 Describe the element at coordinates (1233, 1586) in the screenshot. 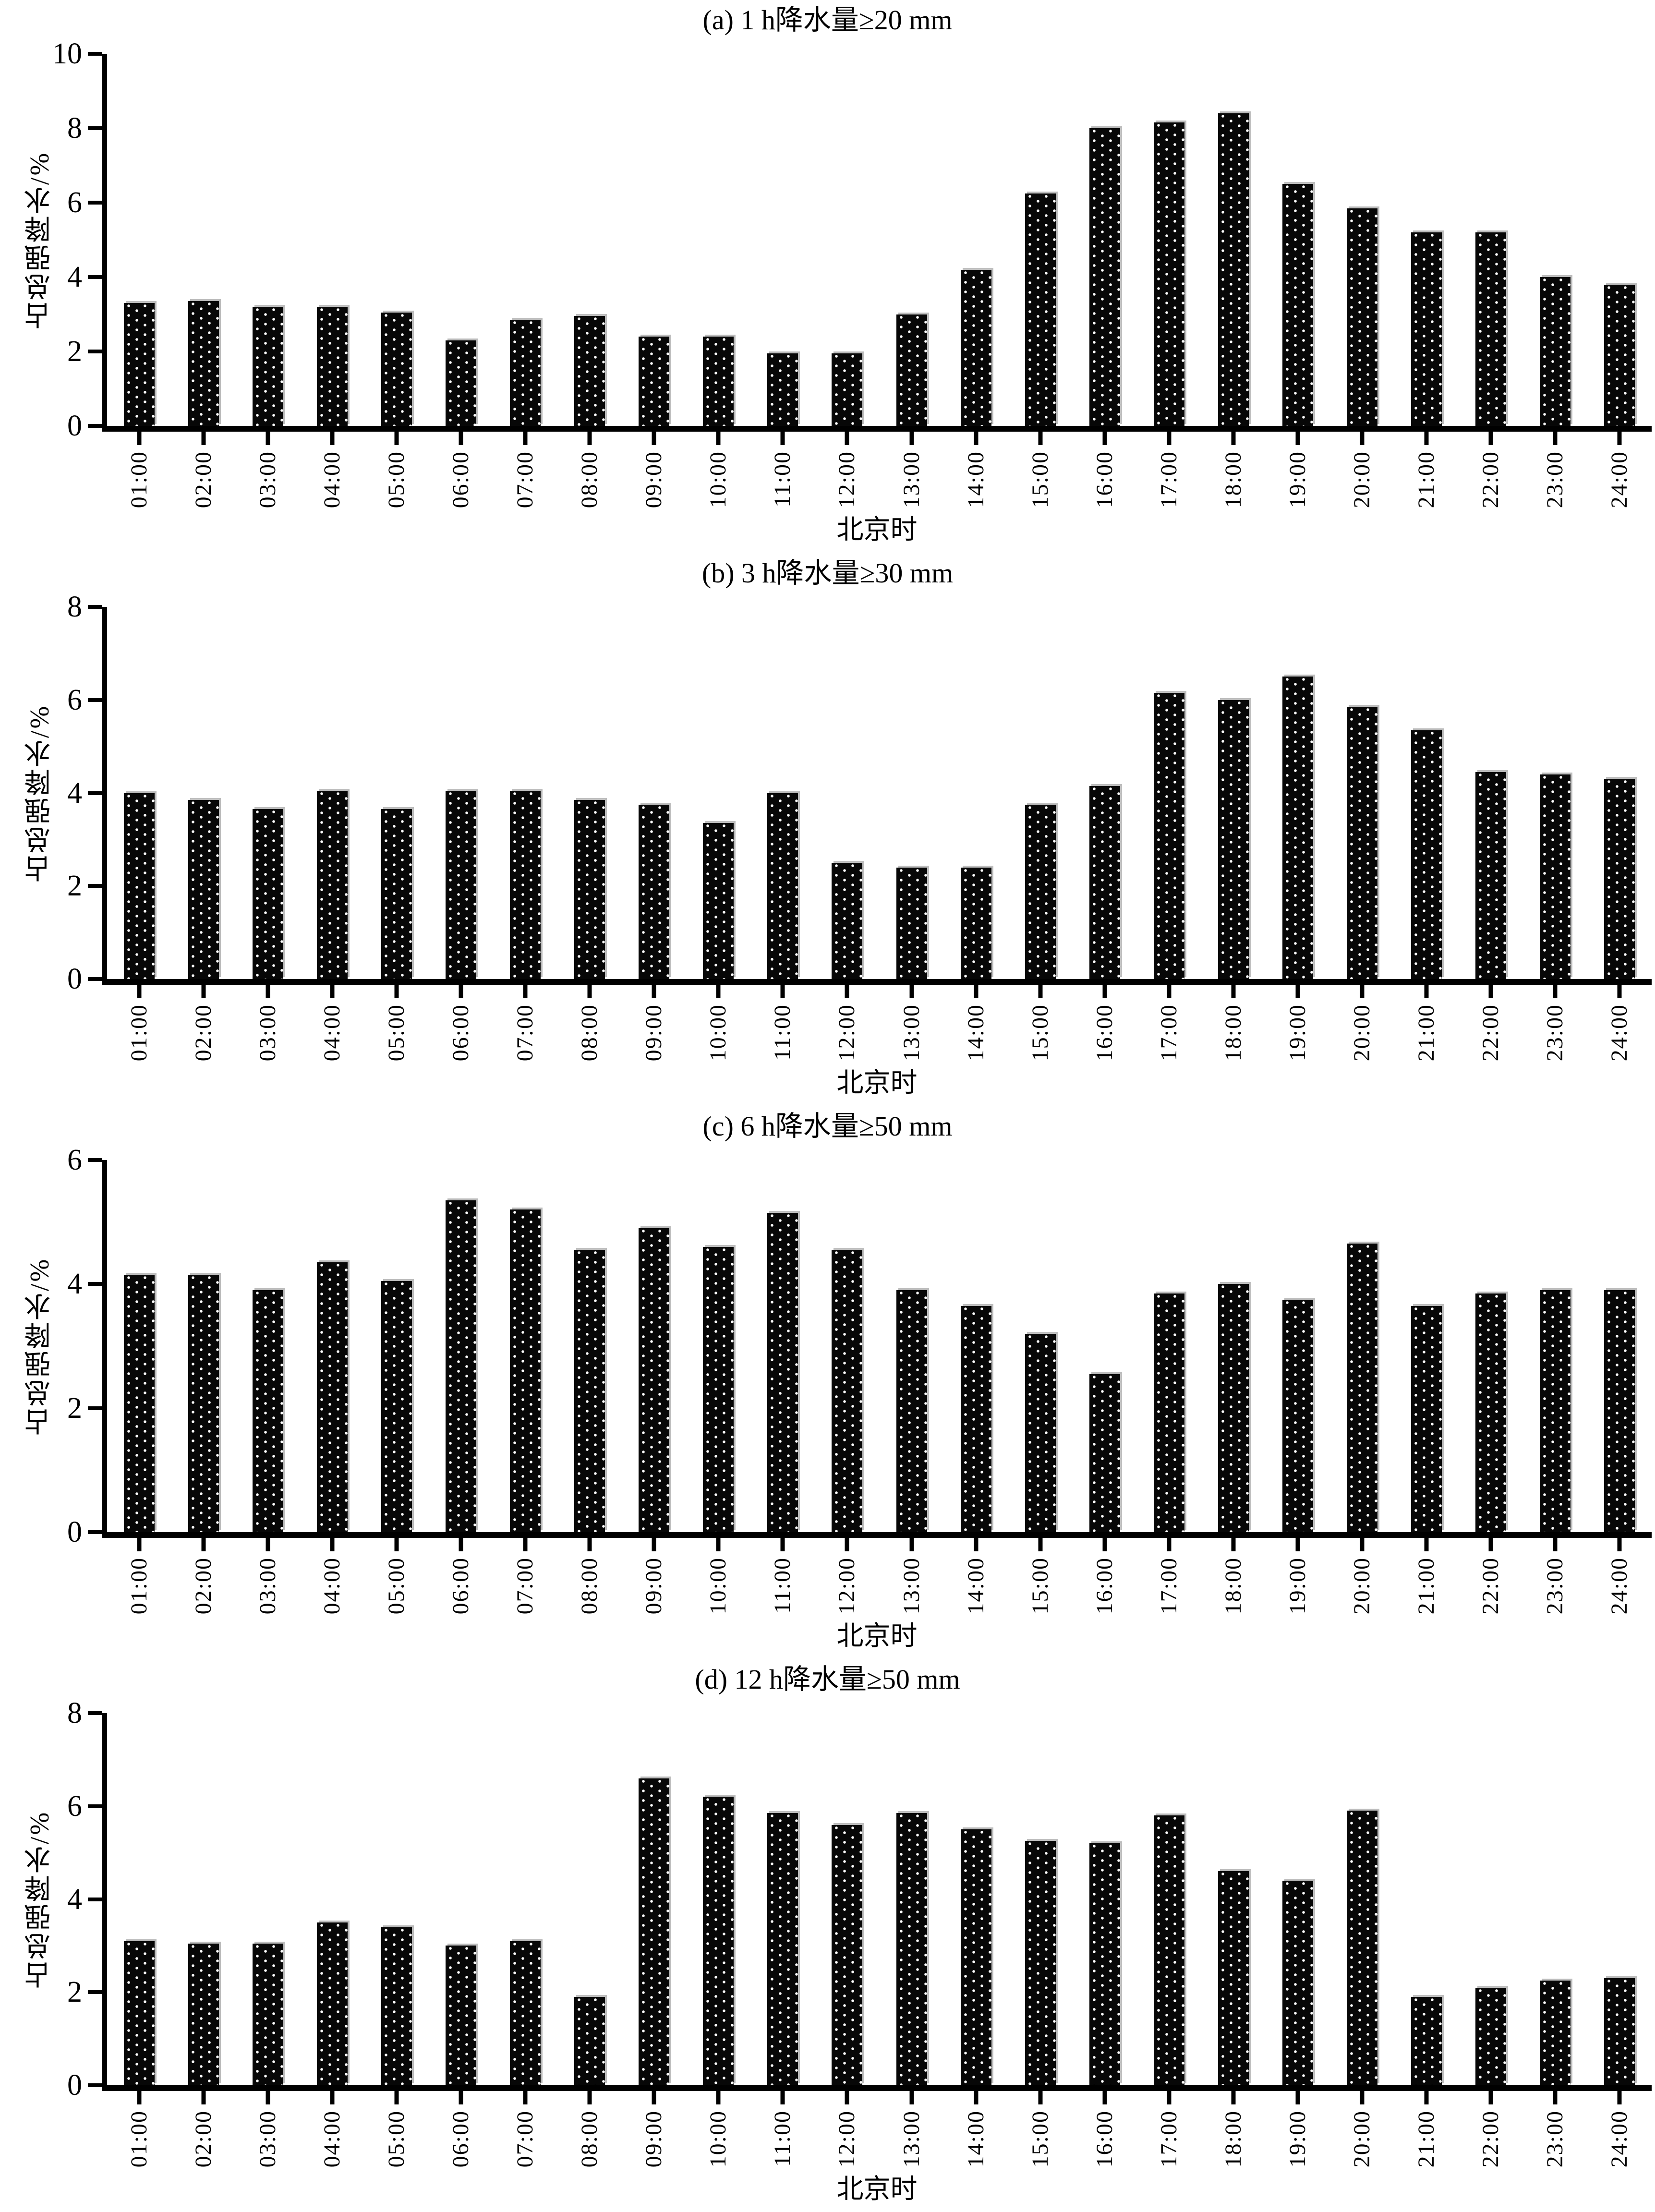

I see `x-tick-label: 18:00` at that location.